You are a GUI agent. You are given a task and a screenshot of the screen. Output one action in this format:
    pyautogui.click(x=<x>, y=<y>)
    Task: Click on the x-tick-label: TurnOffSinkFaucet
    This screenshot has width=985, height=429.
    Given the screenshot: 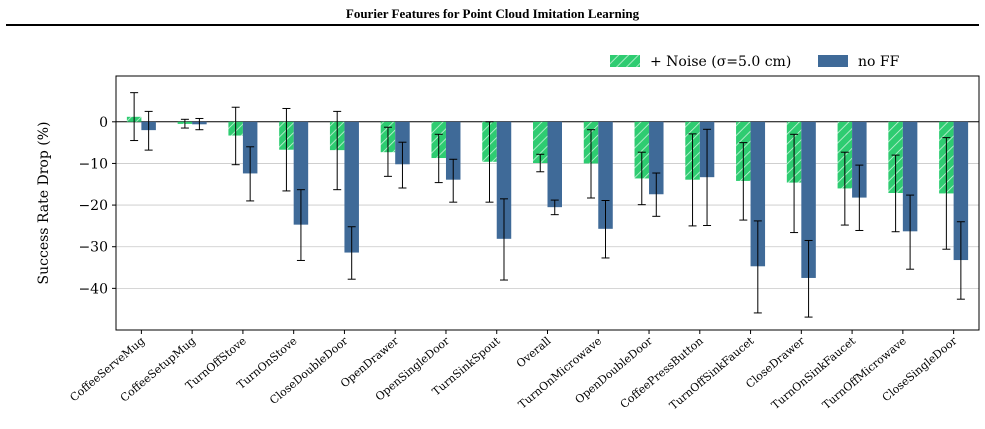 What is the action you would take?
    pyautogui.click(x=712, y=373)
    